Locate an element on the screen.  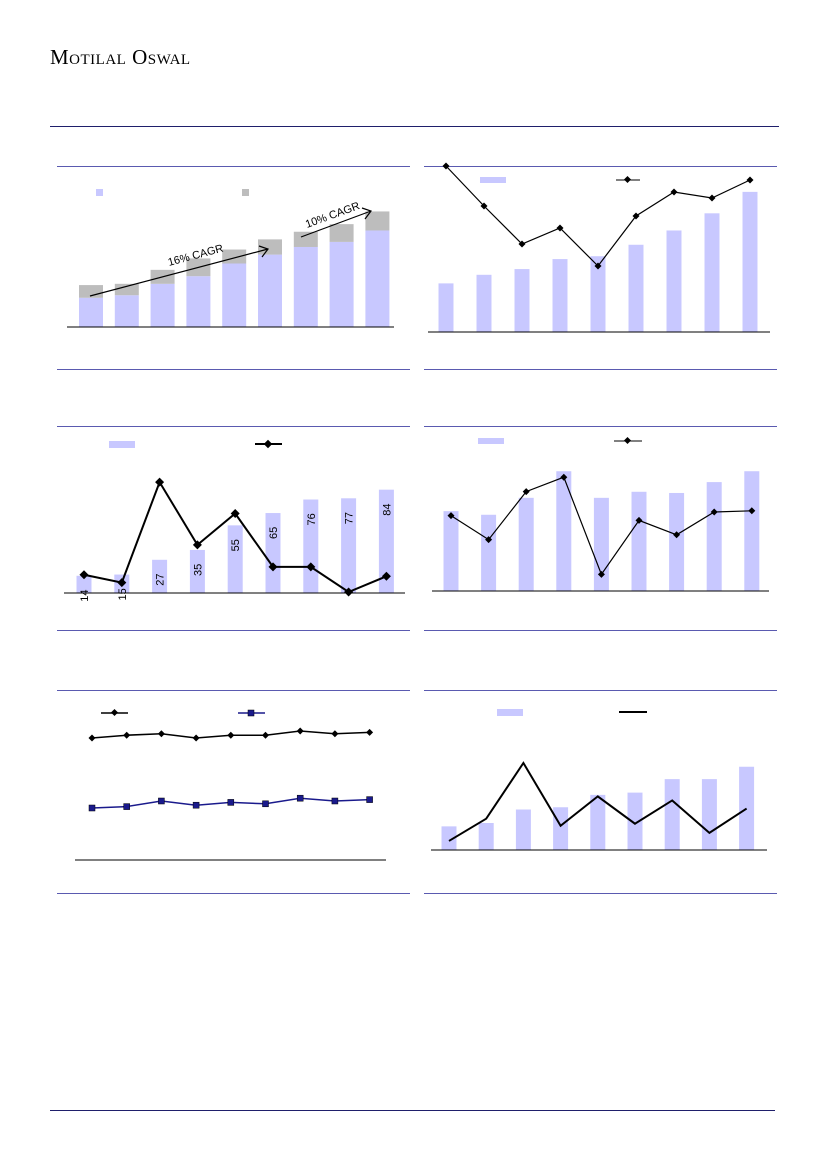
chart2-legend-marker is located at coordinates (627, 179).